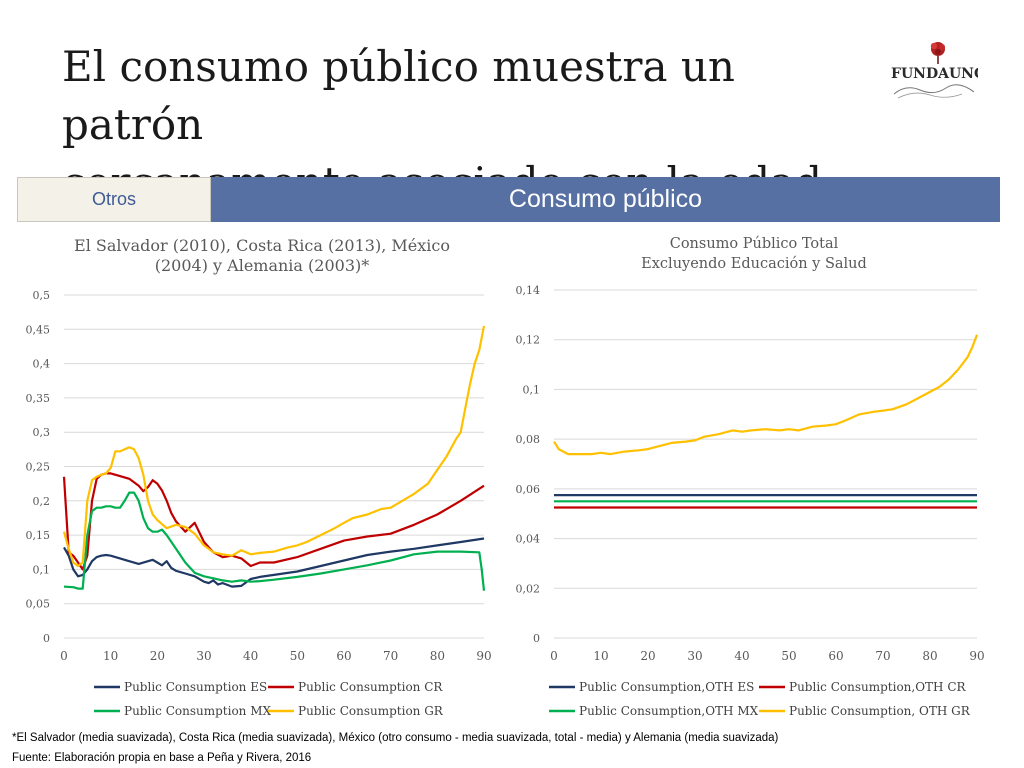 The image size is (1024, 768). I want to click on fundaungo-logo: FUNDAUNGO, so click(943, 70).